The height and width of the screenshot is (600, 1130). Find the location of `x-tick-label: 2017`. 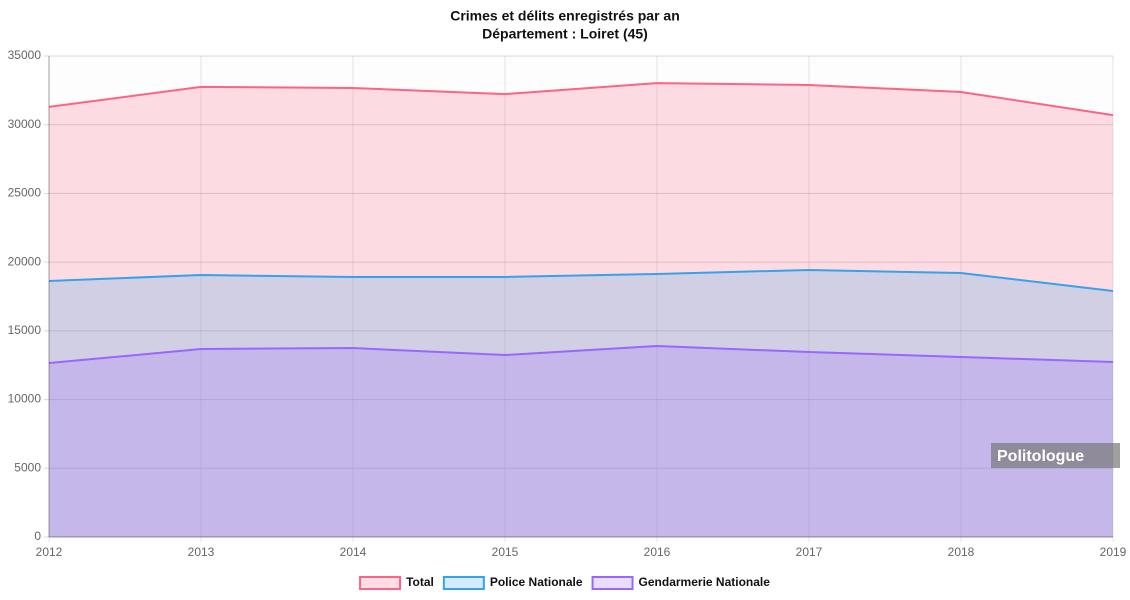

x-tick-label: 2017 is located at coordinates (809, 552).